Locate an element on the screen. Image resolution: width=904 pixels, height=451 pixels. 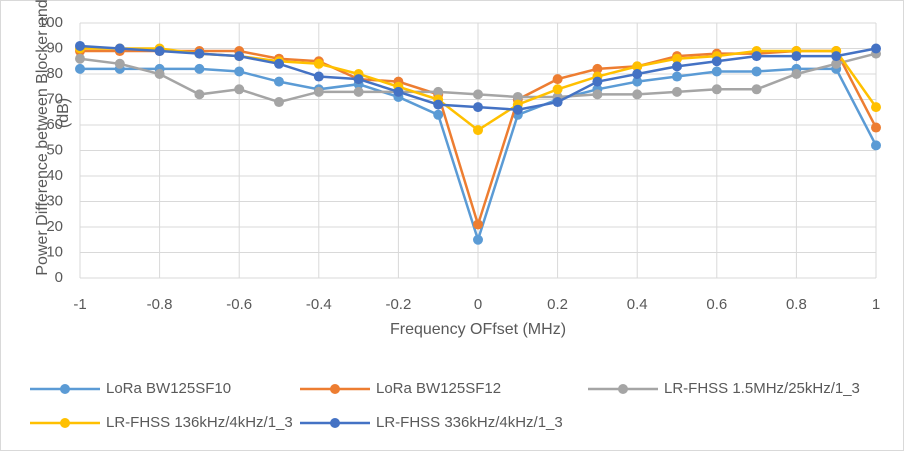
x-tick-label: -0.2 is located at coordinates (398, 304).